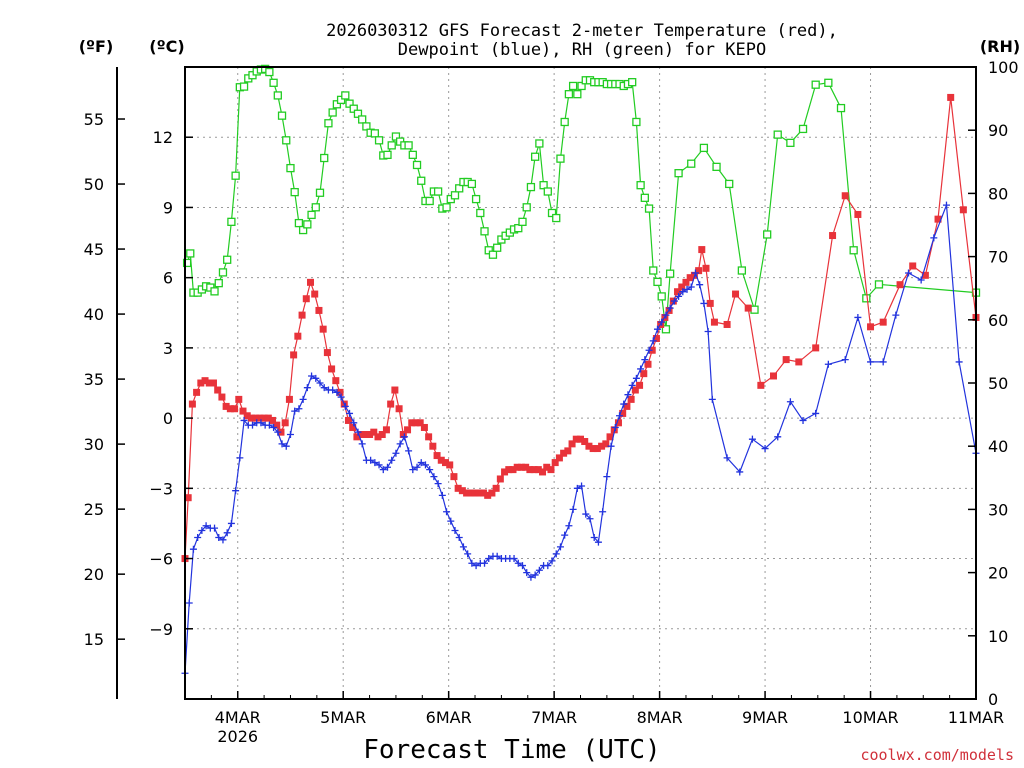 Image resolution: width=1024 pixels, height=768 pixels. Describe the element at coordinates (166, 46) in the screenshot. I see `celsius-unit-label: (ºC)` at that location.